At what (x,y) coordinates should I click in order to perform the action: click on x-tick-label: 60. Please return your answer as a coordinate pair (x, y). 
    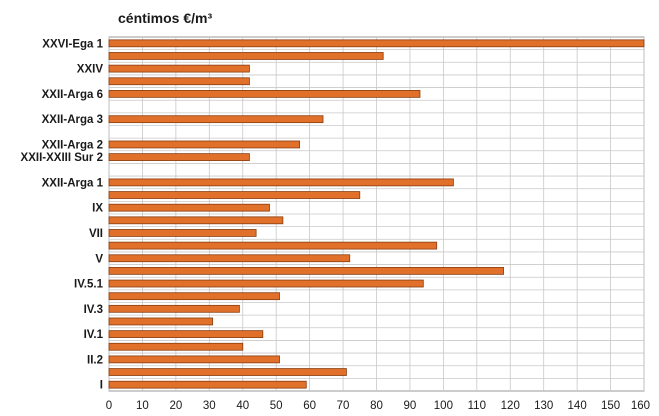
    Looking at the image, I should click on (309, 406).